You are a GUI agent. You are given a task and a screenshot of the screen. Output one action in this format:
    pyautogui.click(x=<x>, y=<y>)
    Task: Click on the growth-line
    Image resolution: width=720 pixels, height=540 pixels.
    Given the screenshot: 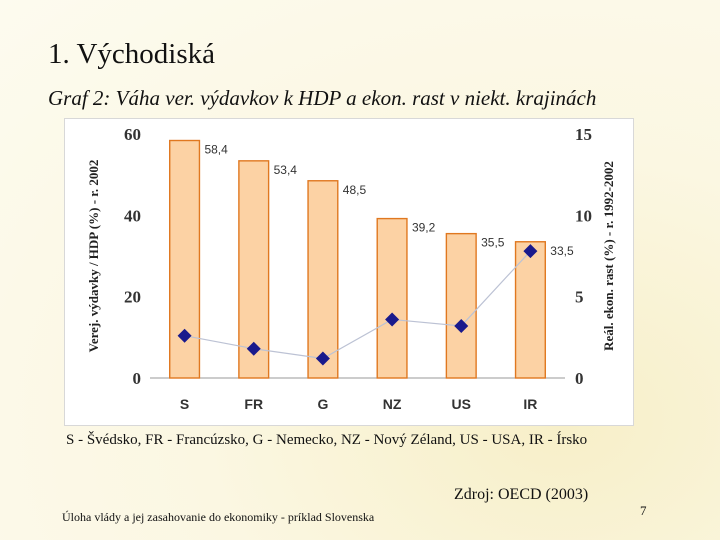 What is the action you would take?
    pyautogui.click(x=357, y=305)
    